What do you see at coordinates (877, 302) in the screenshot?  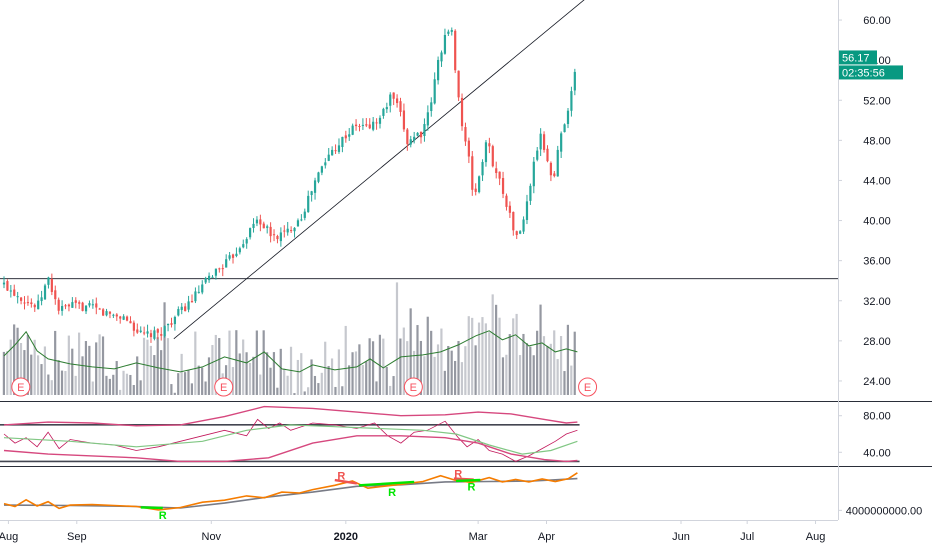 I see `price-tick-label: 32.00` at bounding box center [877, 302].